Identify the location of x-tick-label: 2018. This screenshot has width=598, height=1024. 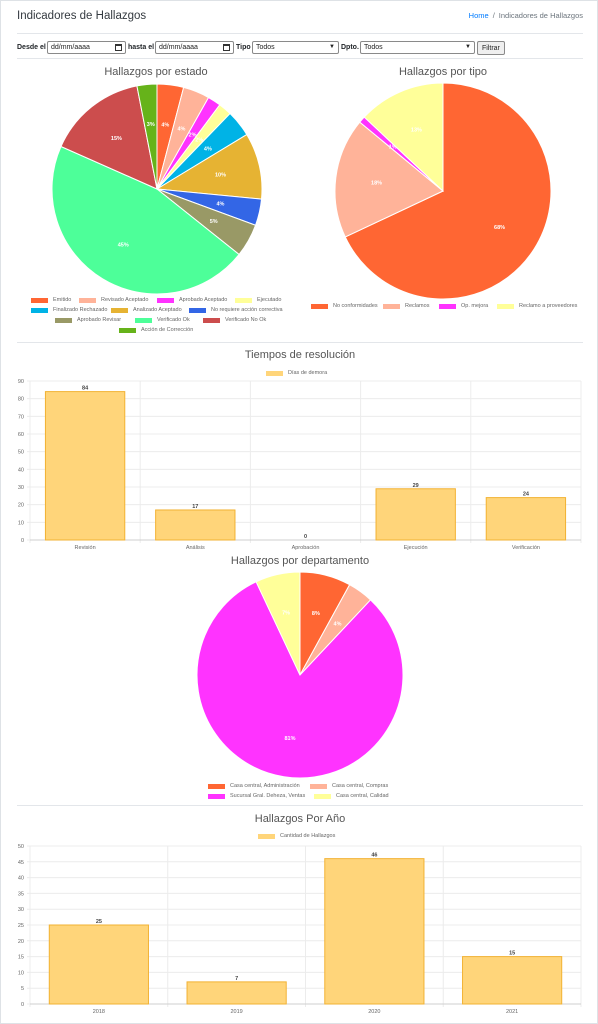
(99, 1012).